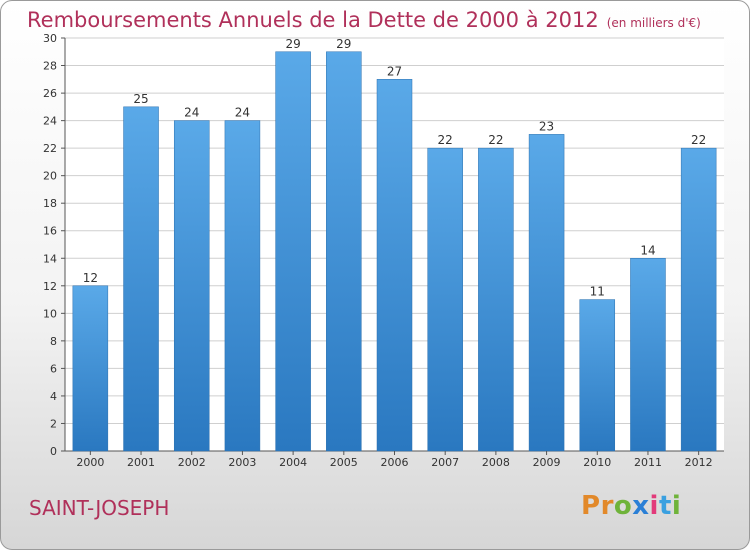 The width and height of the screenshot is (750, 550). Describe the element at coordinates (50, 286) in the screenshot. I see `y-tick-label: 12` at that location.